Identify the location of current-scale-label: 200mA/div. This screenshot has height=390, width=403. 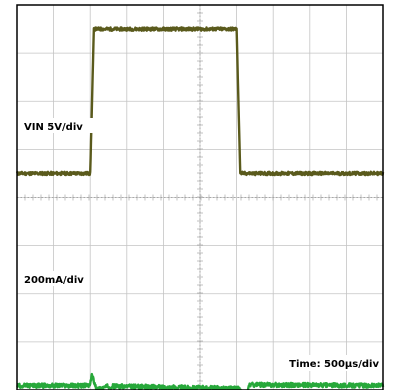
(54, 280).